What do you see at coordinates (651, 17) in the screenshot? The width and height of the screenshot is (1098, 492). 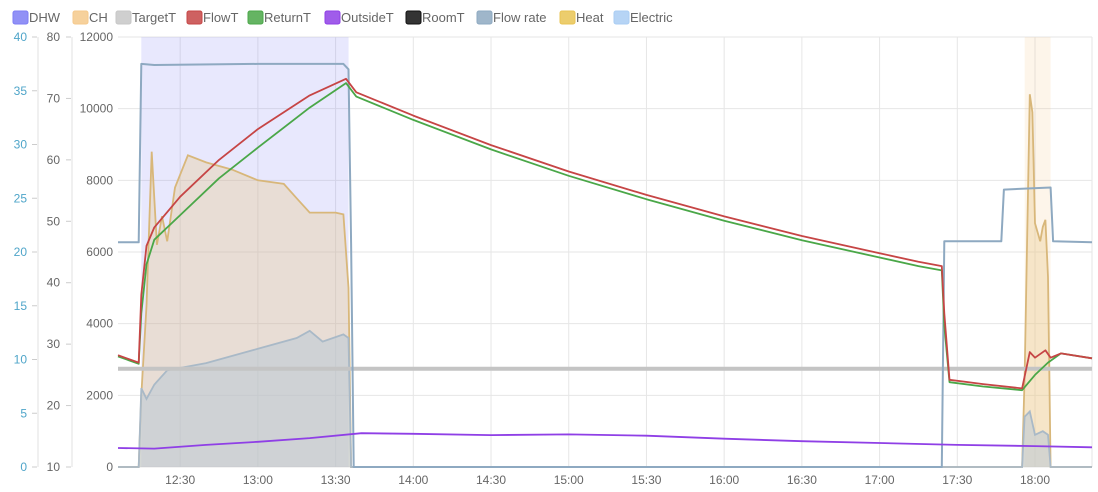 I see `legend-label-electric: Electric` at bounding box center [651, 17].